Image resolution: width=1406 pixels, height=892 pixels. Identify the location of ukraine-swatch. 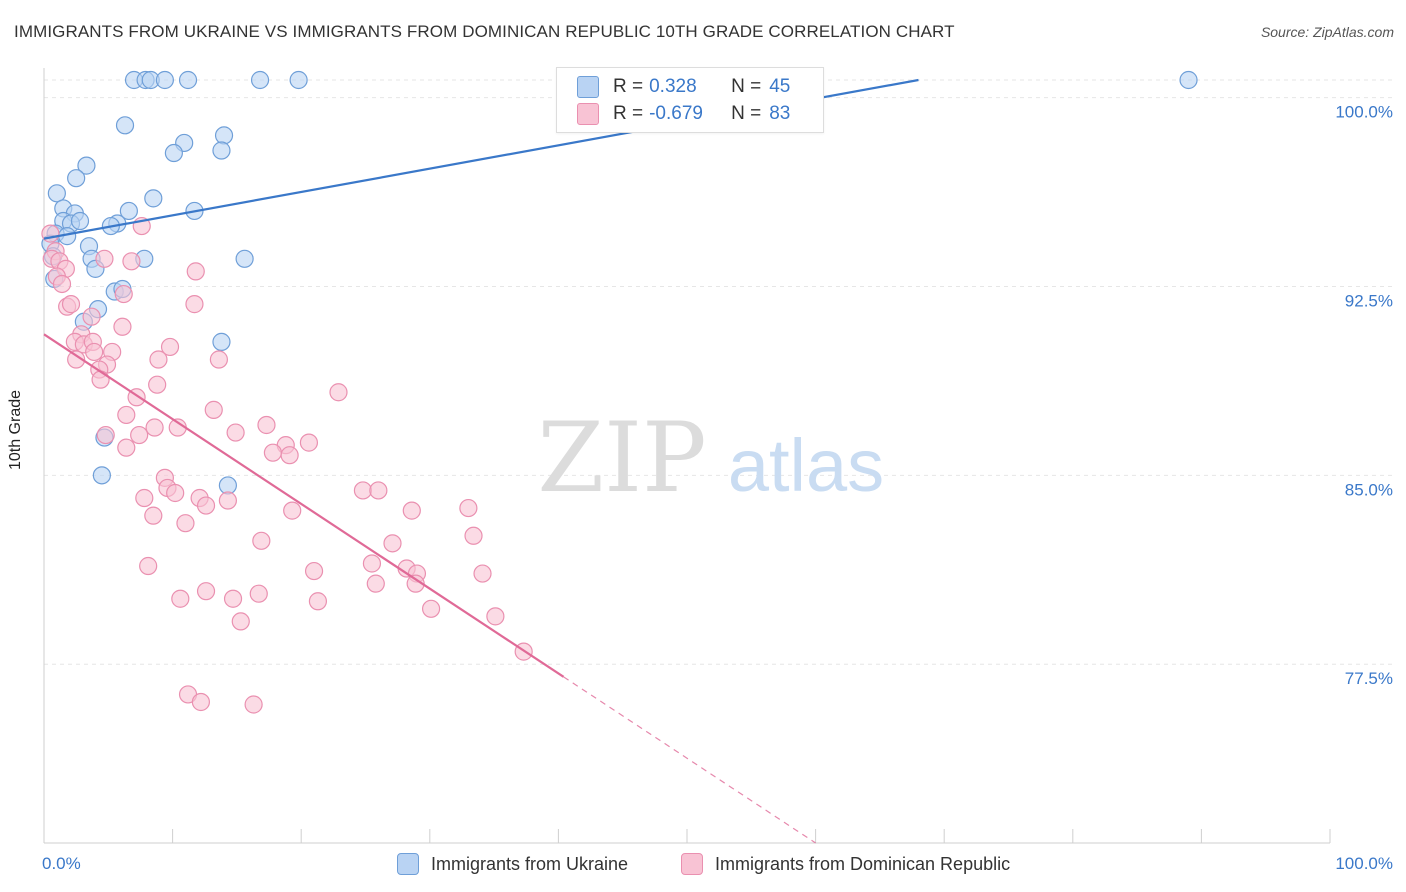
(588, 87).